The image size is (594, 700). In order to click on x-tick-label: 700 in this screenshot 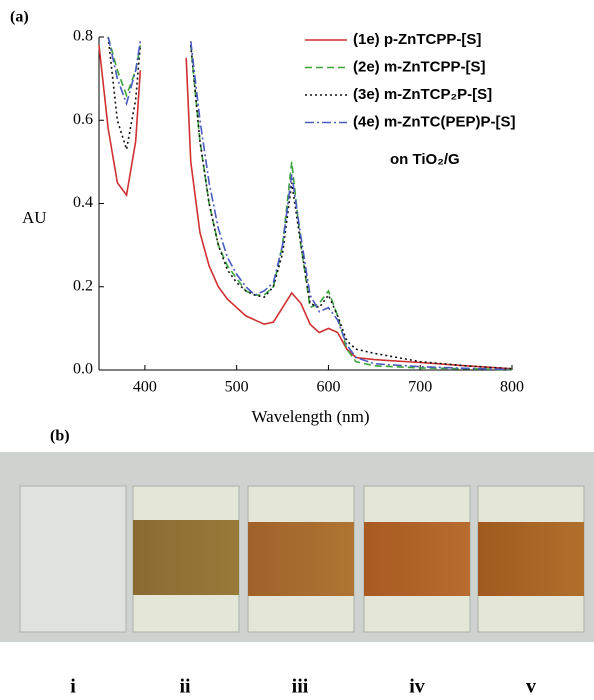, I will do `click(420, 387)`.